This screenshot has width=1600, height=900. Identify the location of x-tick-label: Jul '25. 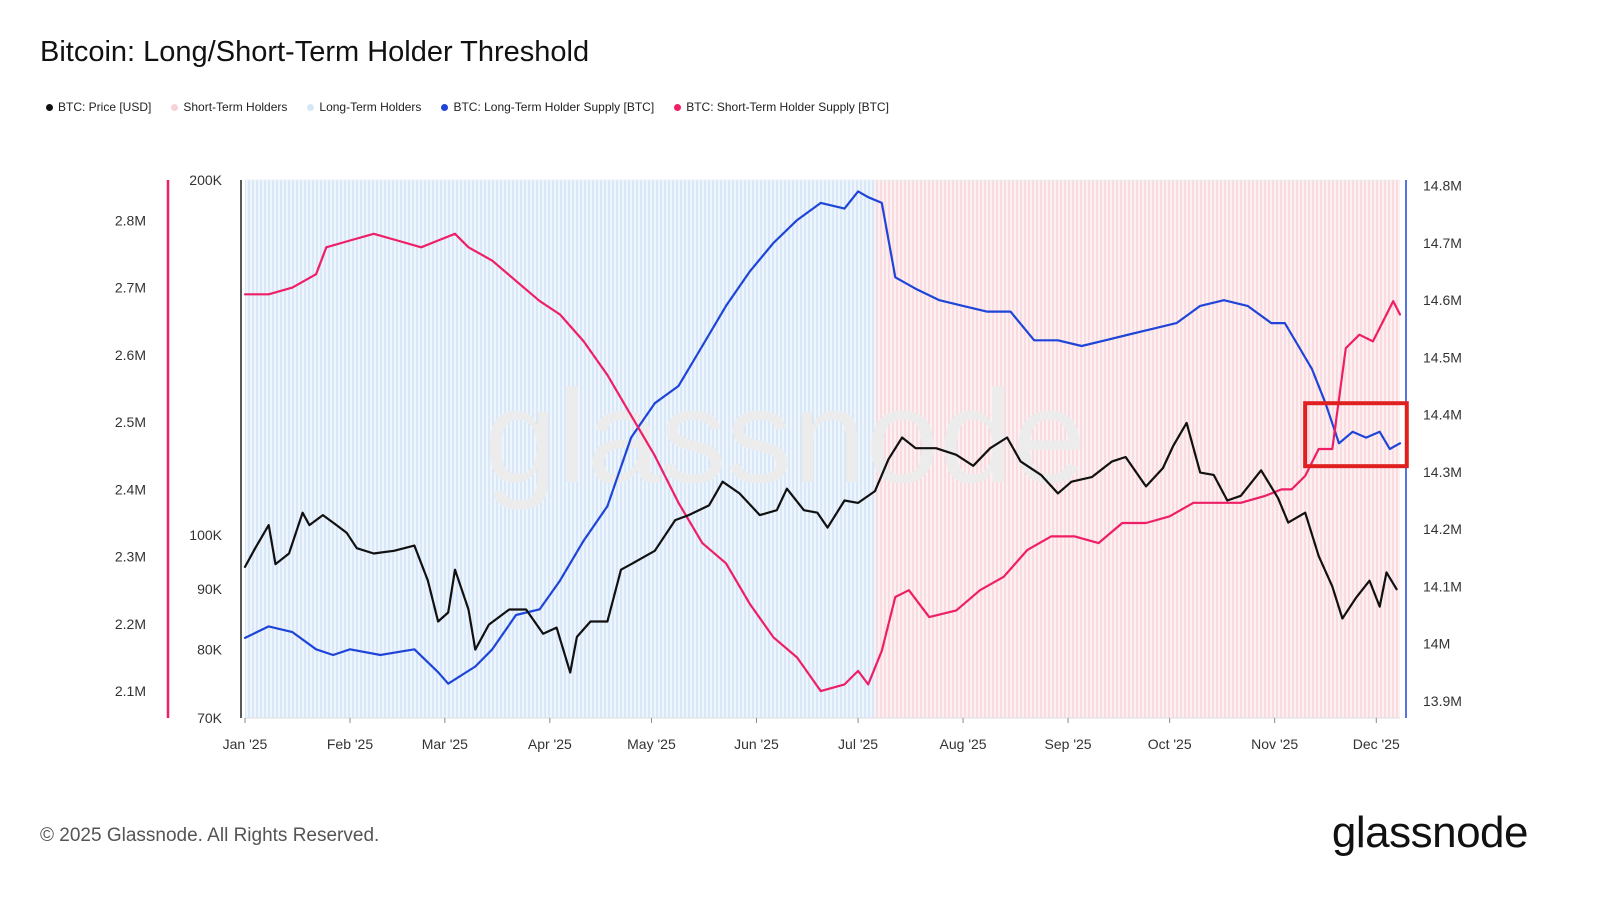
(858, 744).